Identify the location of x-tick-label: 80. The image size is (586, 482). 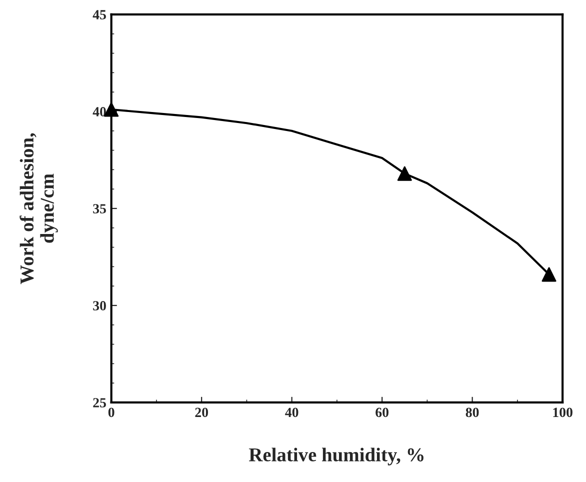
(472, 413).